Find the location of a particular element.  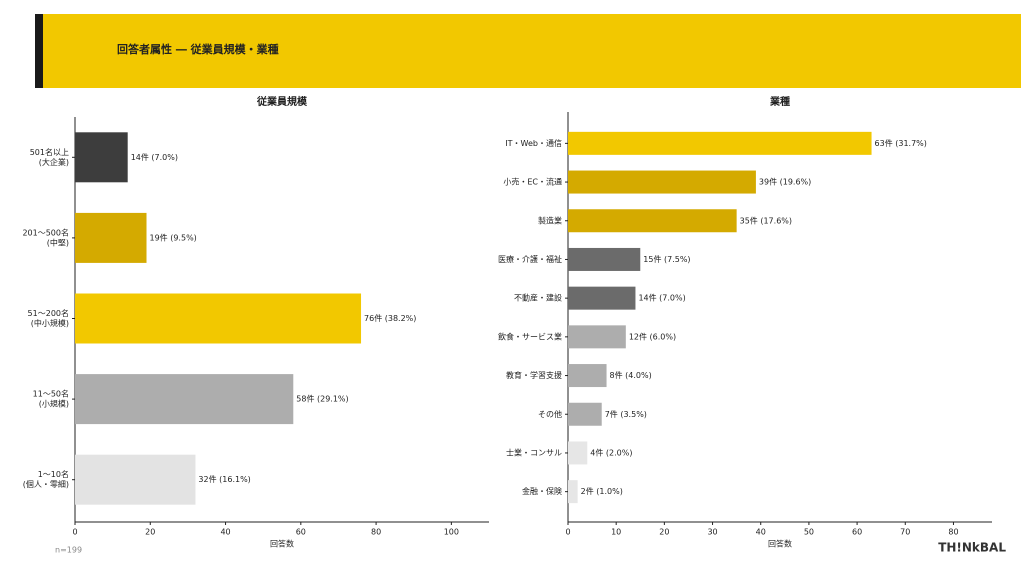

header-band is located at coordinates (528, 51).